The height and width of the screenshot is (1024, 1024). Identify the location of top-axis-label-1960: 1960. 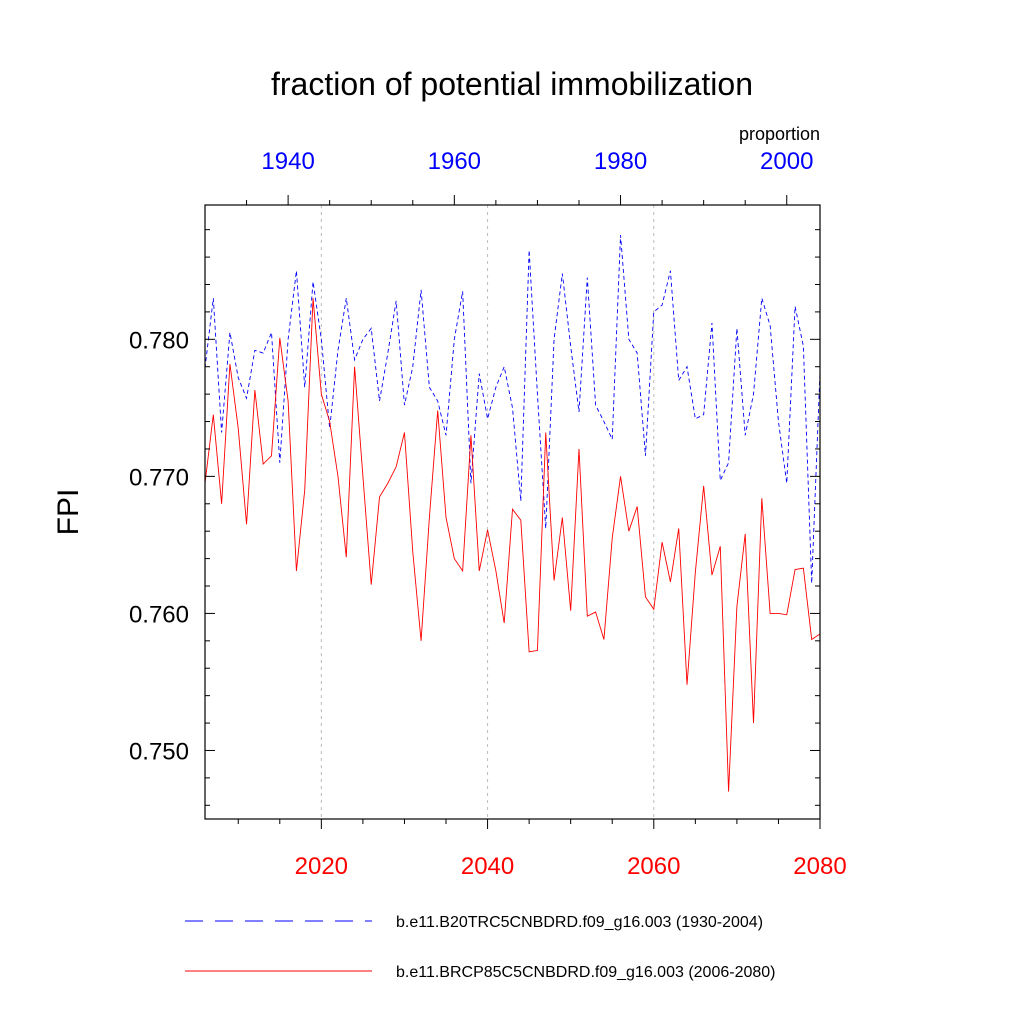
(454, 161).